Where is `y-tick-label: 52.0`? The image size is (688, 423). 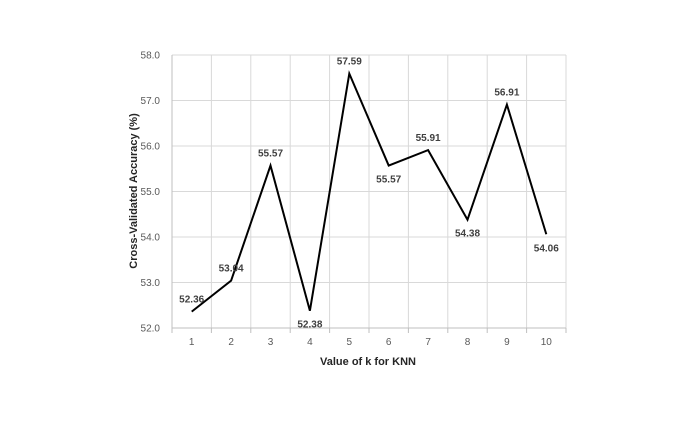
y-tick-label: 52.0 is located at coordinates (151, 329).